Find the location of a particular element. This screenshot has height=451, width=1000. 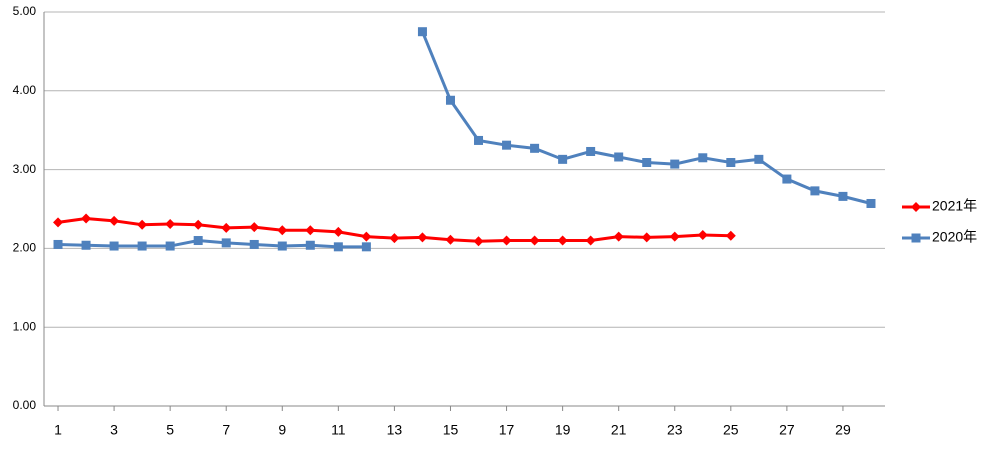

legend-label: 2020年 is located at coordinates (954, 237).